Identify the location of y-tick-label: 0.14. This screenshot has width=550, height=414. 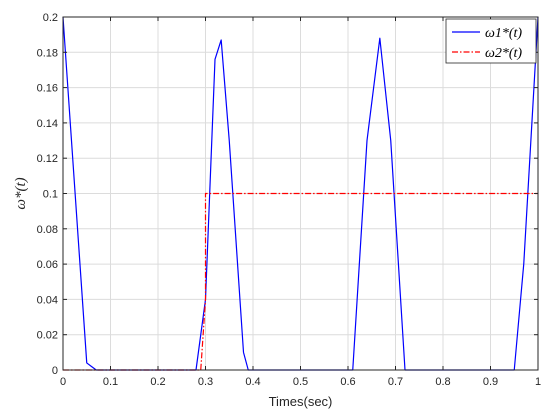
(47, 124).